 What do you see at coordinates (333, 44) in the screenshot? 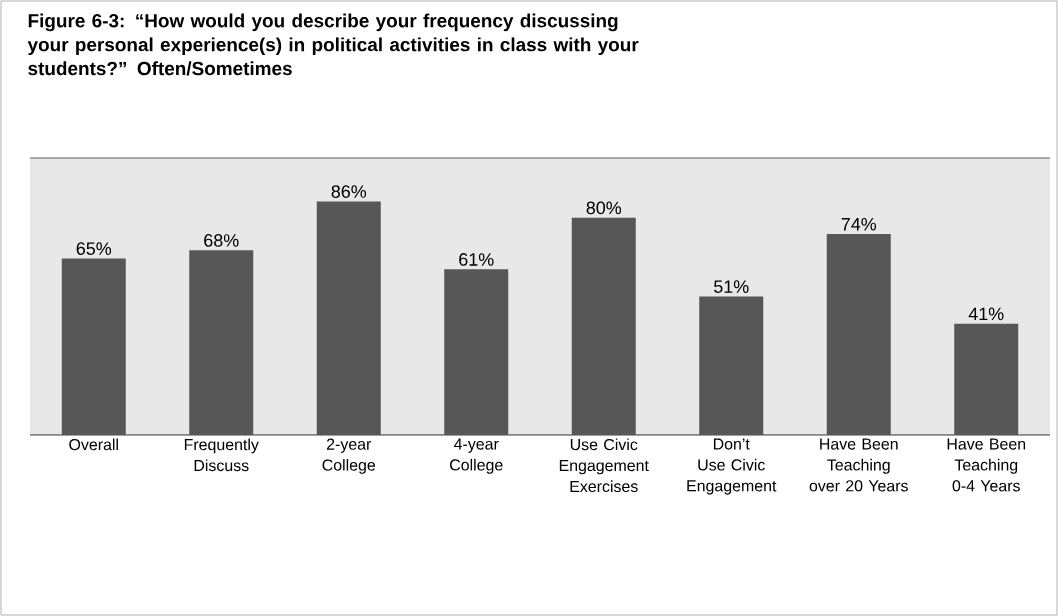
I see `chart-title: Figure 6-3: “How would you describe your frequency discussing your personal experience(s) in political activities in class with your students?” Often/Sometimes` at bounding box center [333, 44].